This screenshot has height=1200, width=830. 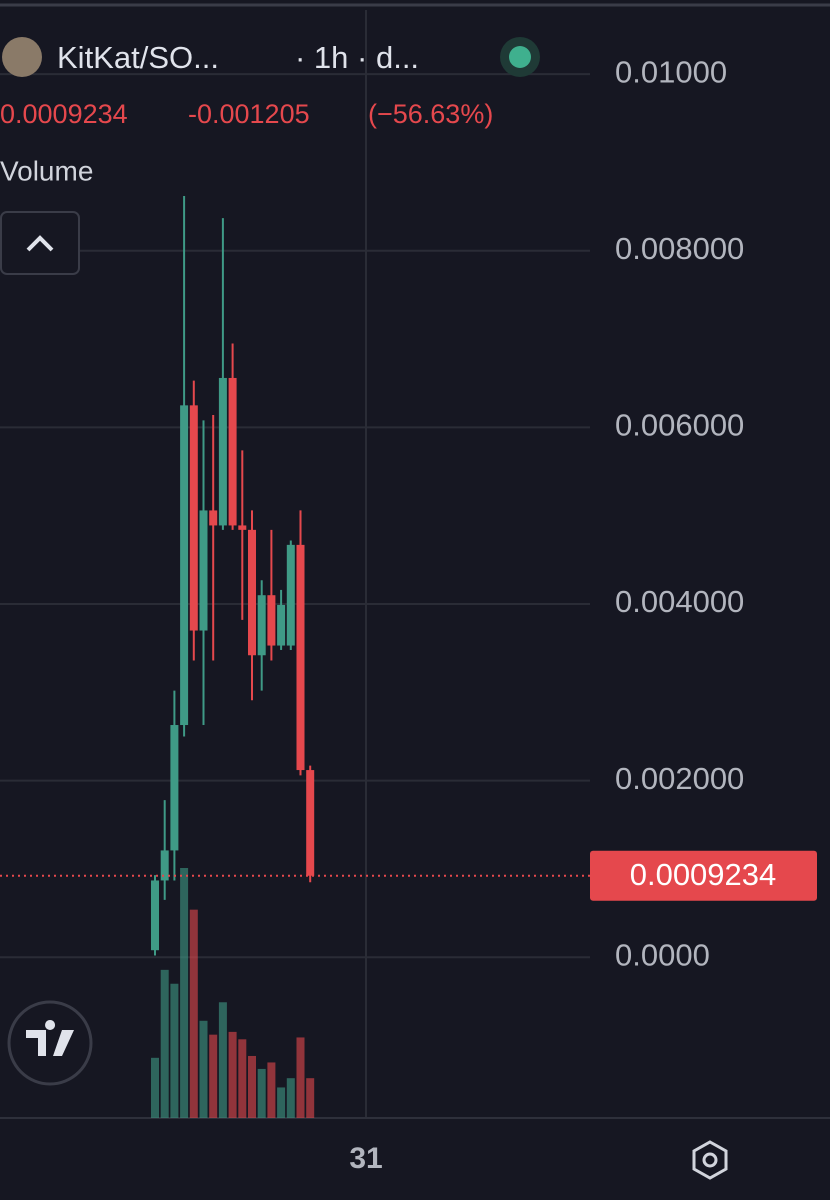 I want to click on last-price-header: 0.0009234, so click(x=64, y=114).